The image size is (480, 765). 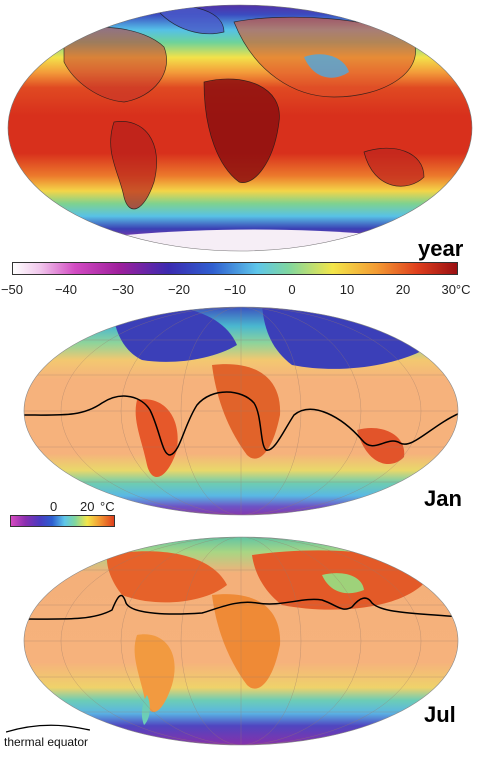 I want to click on year-tick-10: 10, so click(x=347, y=289).